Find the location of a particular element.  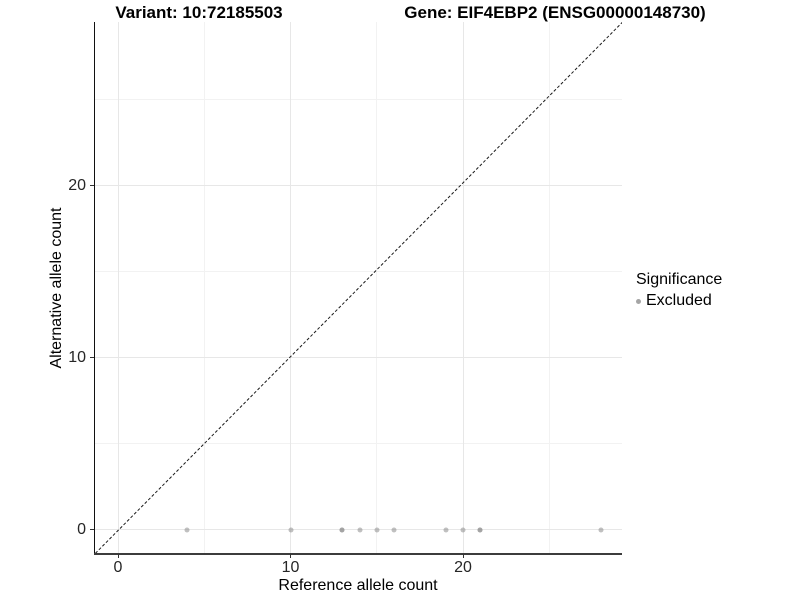

x-tick-label: 10 is located at coordinates (290, 567).